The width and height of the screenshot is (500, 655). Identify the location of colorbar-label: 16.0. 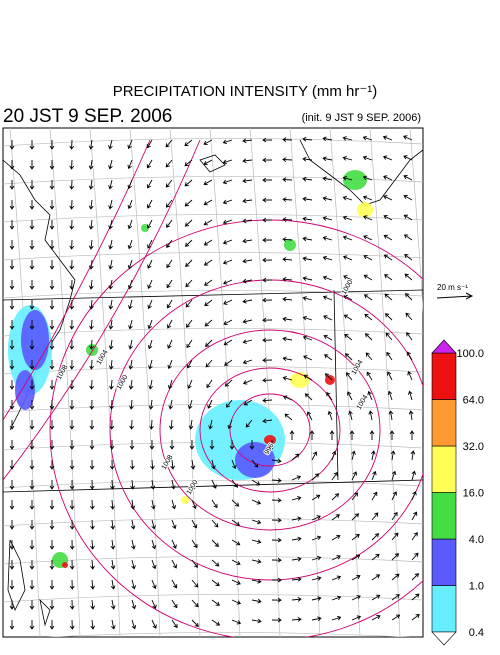
(473, 494).